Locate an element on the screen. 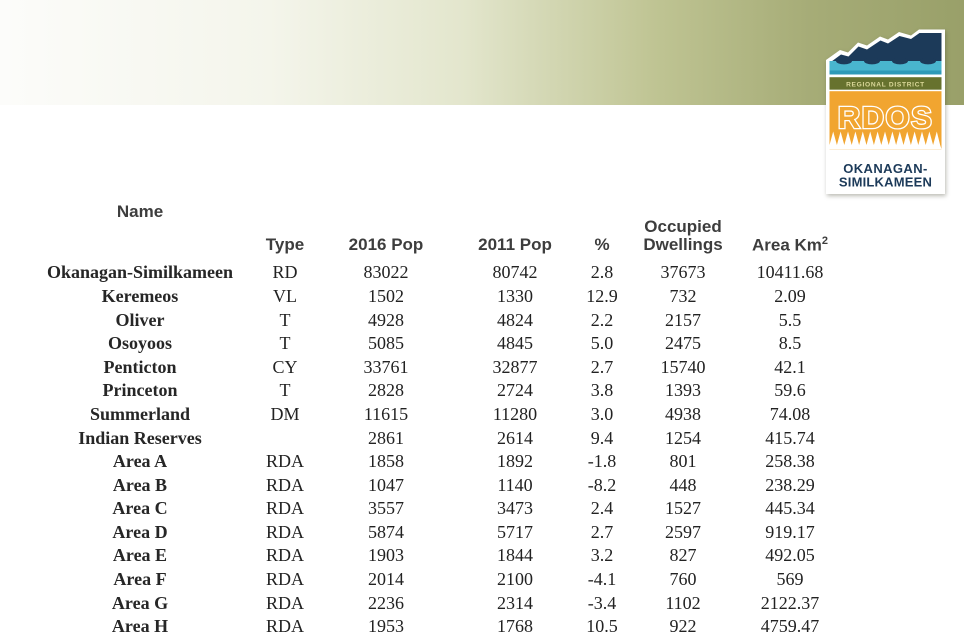 This screenshot has height=641, width=964. row-name-cell: Area B is located at coordinates (140, 484).